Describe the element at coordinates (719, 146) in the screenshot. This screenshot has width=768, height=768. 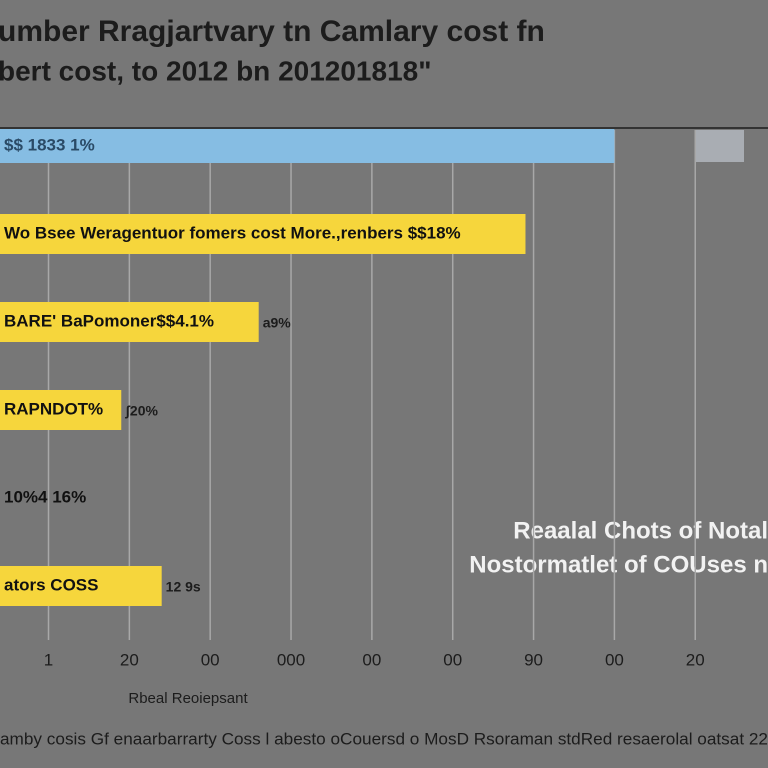
I see `decor-block` at that location.